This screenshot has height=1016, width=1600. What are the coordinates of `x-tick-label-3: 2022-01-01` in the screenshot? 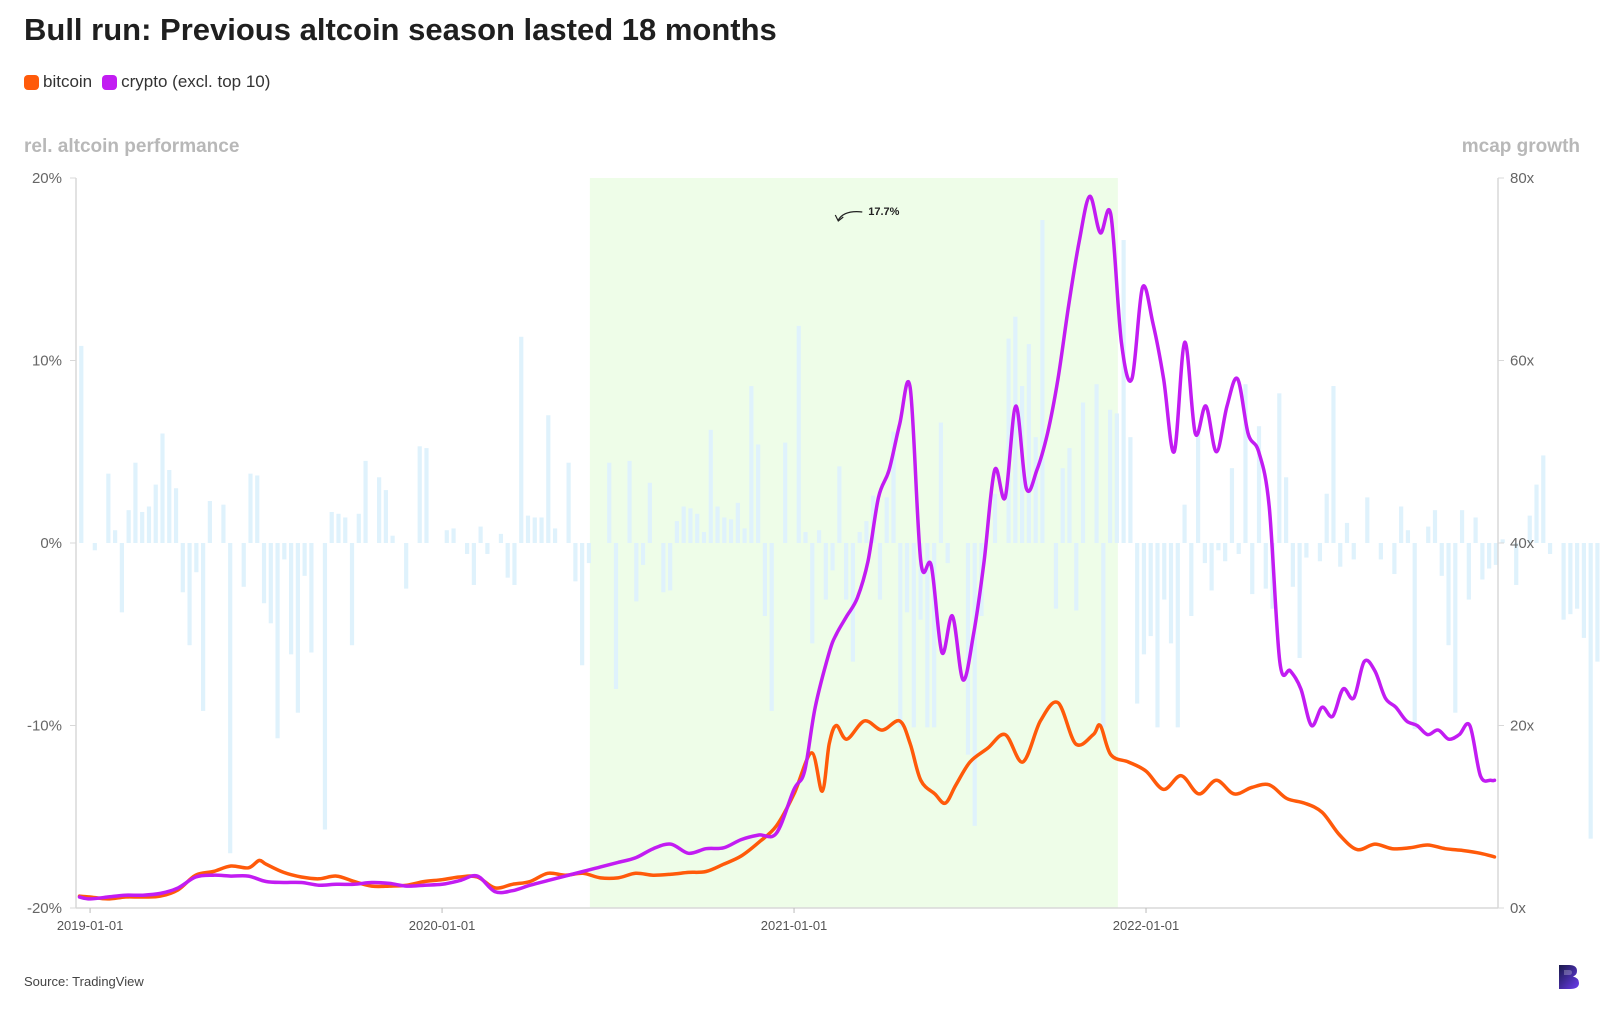 It's located at (1146, 925).